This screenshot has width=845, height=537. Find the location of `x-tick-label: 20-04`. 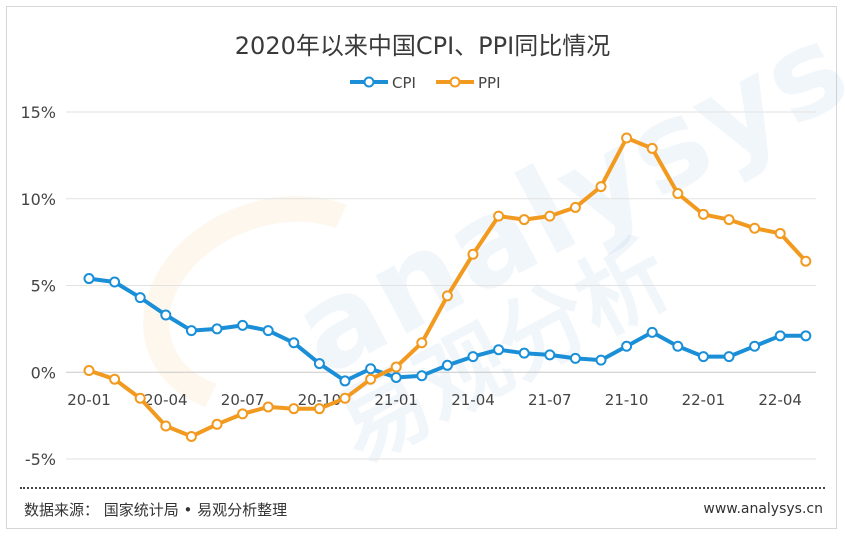

x-tick-label: 20-04 is located at coordinates (166, 400).